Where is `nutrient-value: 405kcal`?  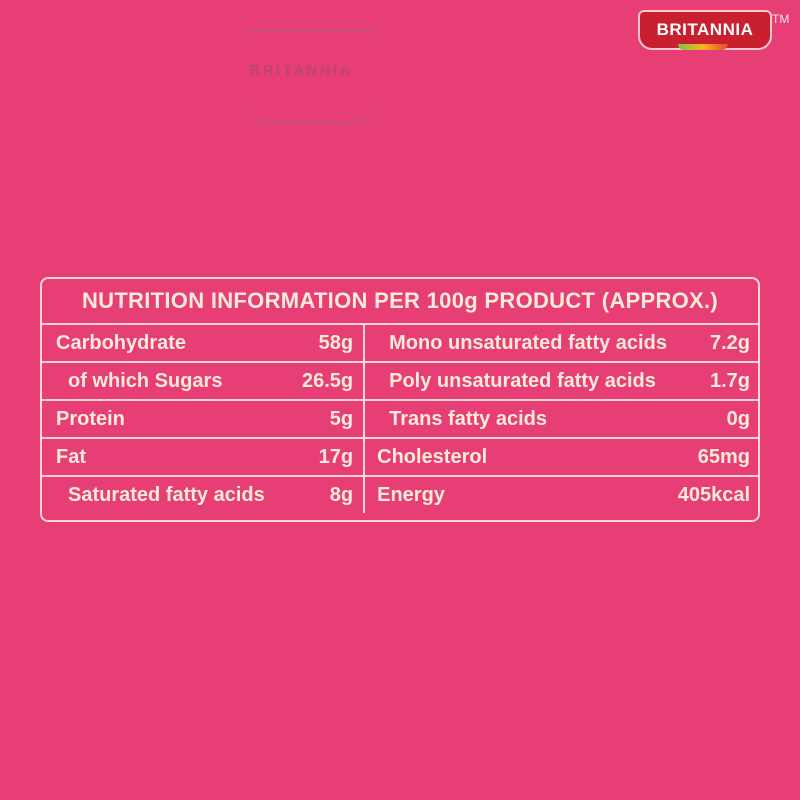 nutrient-value: 405kcal is located at coordinates (713, 494).